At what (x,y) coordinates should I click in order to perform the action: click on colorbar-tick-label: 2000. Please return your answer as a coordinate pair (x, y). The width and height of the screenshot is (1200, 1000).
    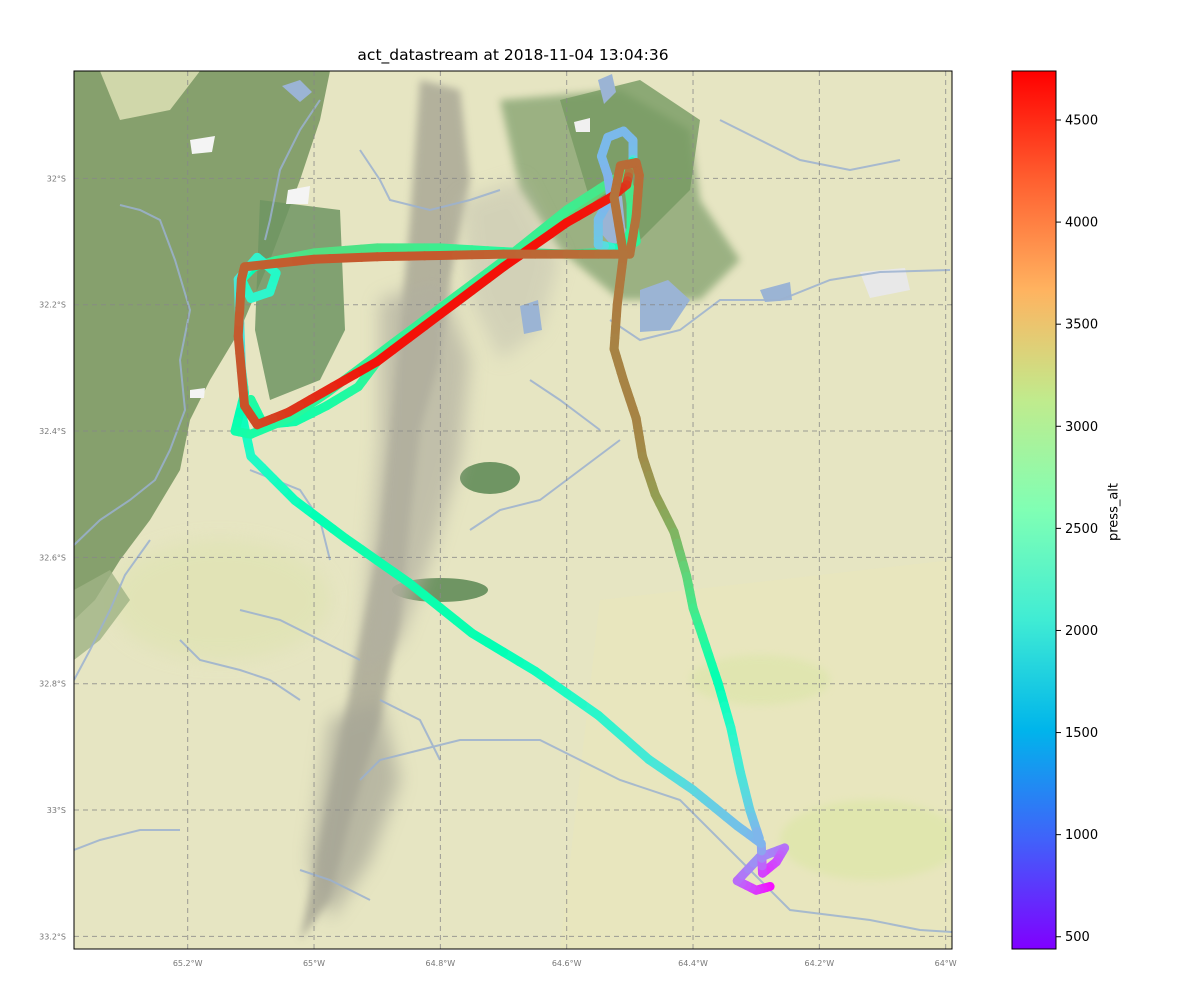
    Looking at the image, I should click on (1081, 631).